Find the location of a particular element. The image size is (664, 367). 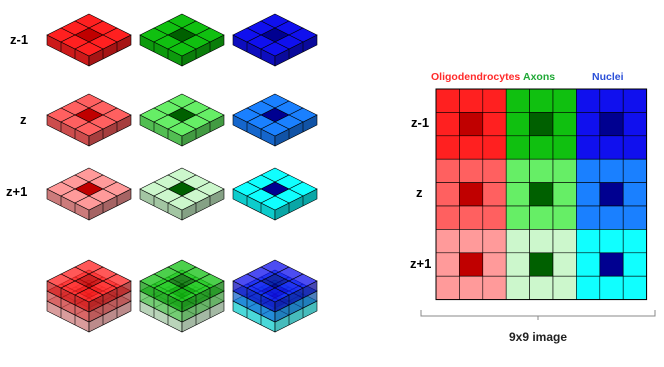

column-title-axons: Axons is located at coordinates (539, 77).